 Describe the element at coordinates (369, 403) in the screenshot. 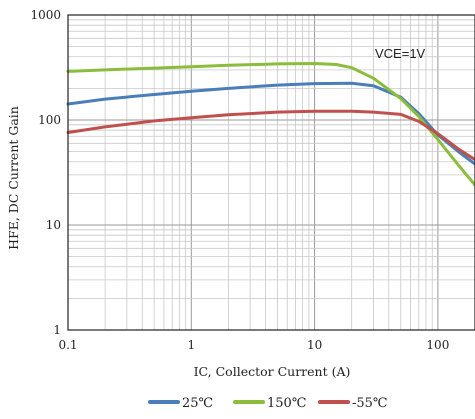

I see `legend-label: -55℃` at that location.